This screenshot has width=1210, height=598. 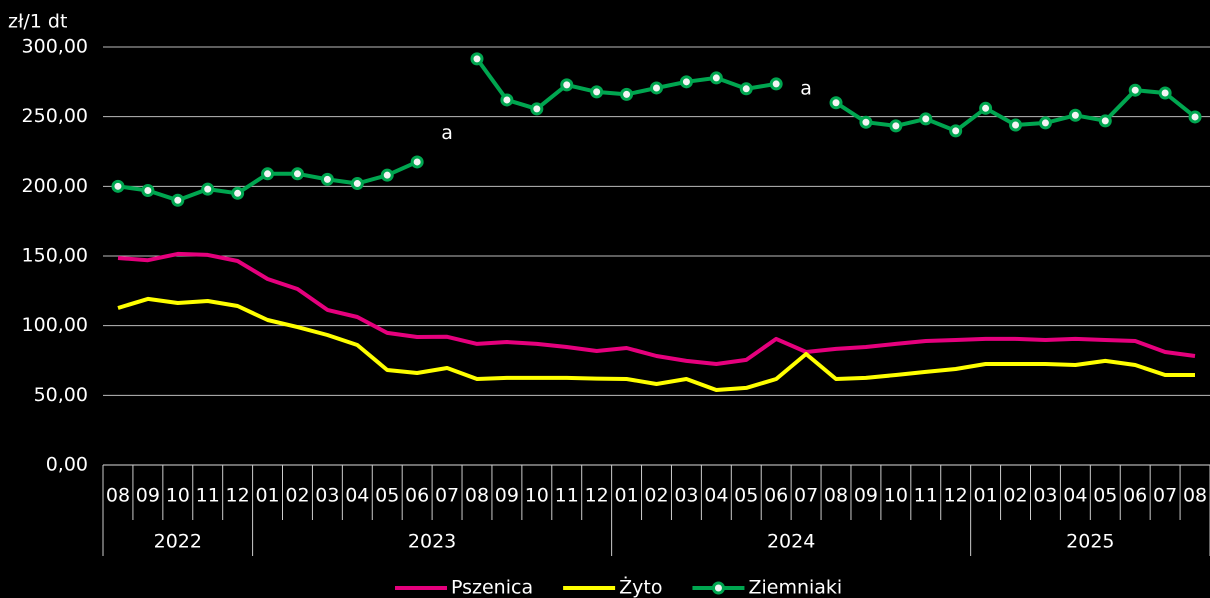 What do you see at coordinates (55, 47) in the screenshot?
I see `y-tick-label: 300,00` at bounding box center [55, 47].